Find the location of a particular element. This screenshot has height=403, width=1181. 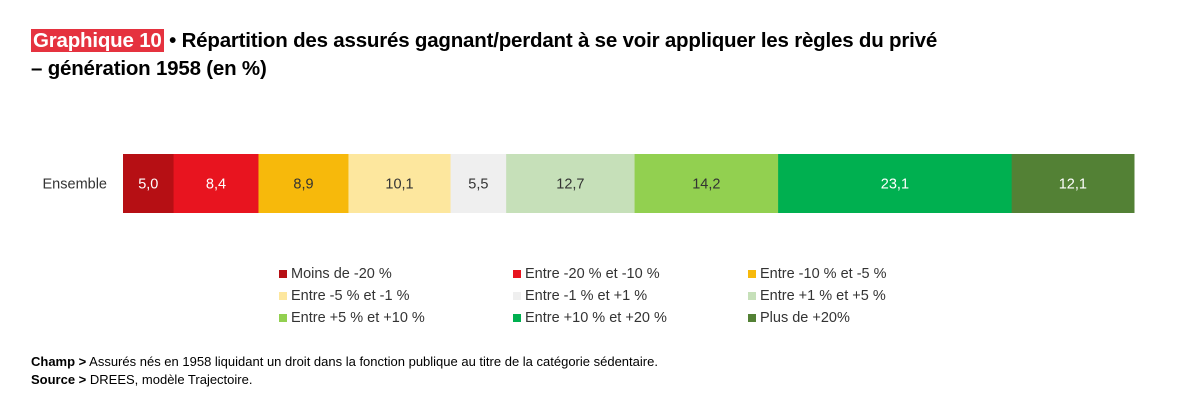

legend-item: Entre -5 % et -1 % is located at coordinates (344, 296).